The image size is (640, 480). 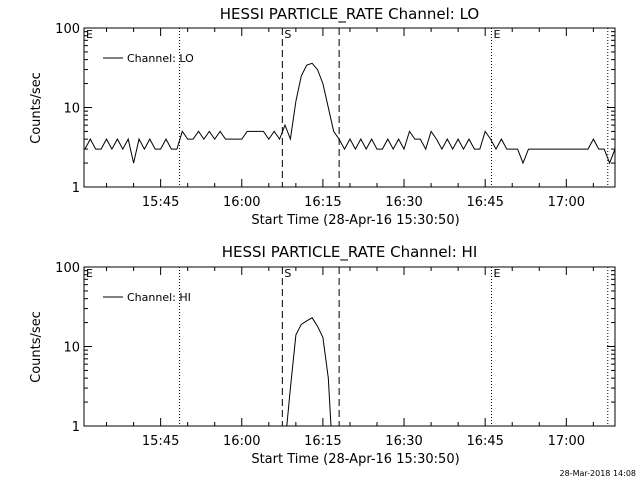 What do you see at coordinates (598, 473) in the screenshot?
I see `footer-timestamp: 28-Mar-2018 14:08` at bounding box center [598, 473].